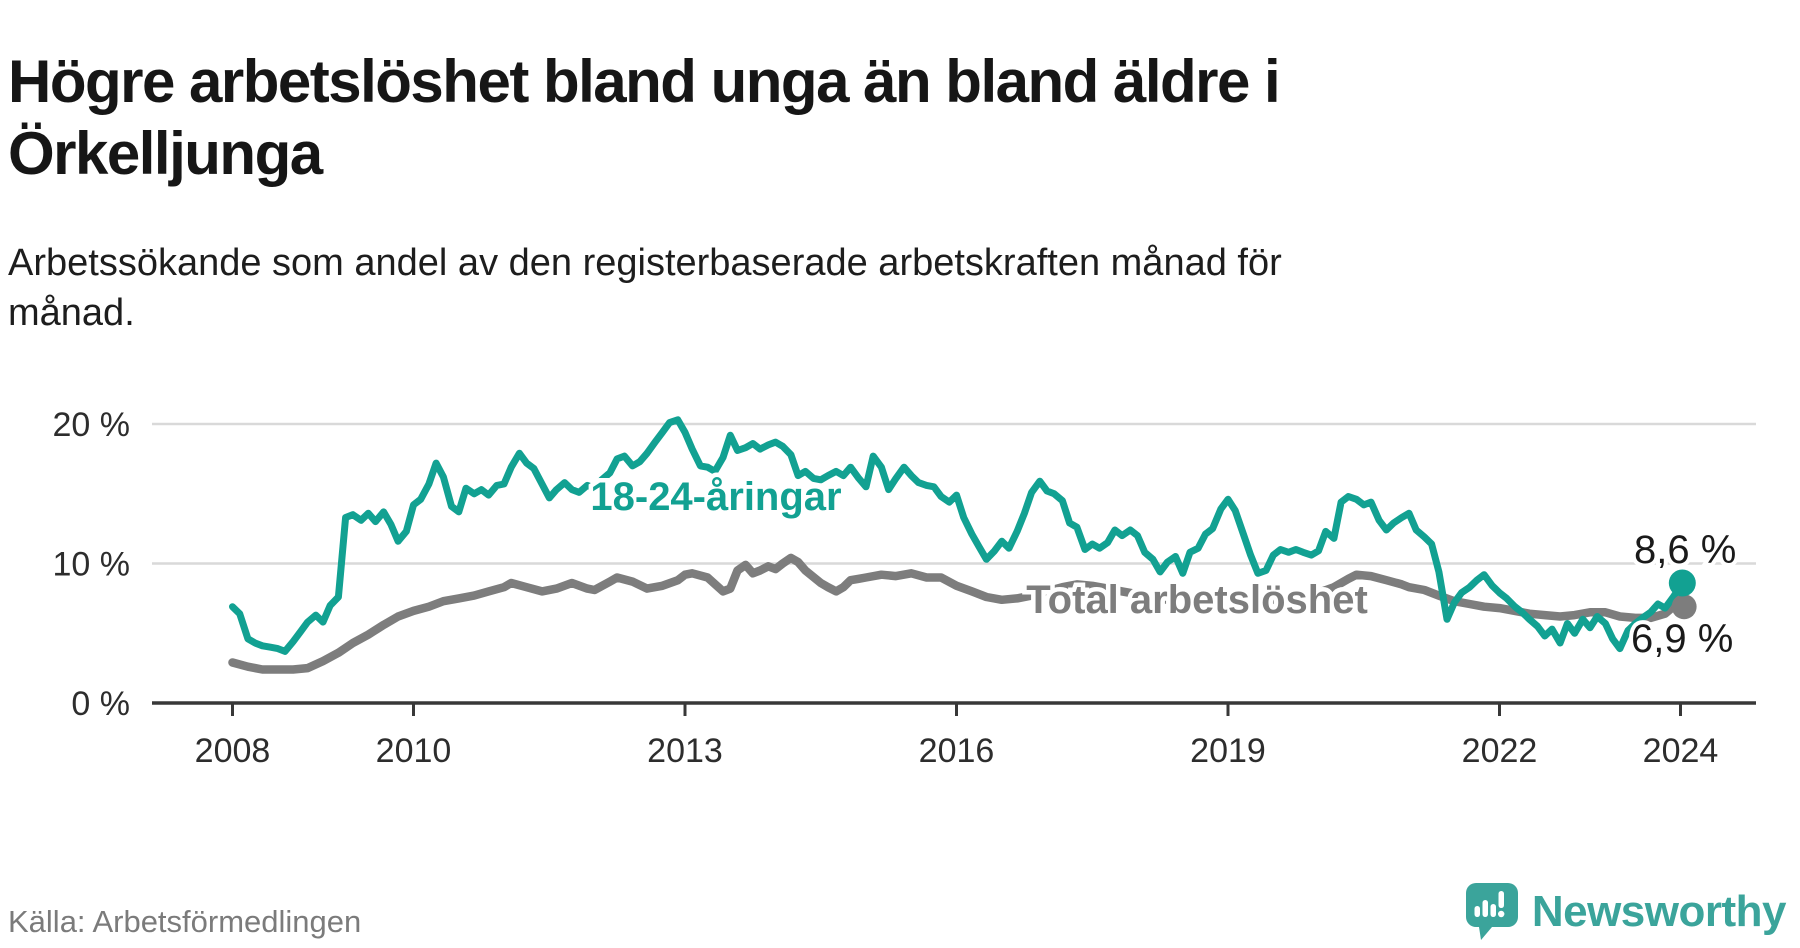 The image size is (1800, 948). I want to click on newsworthy-speech-bubble-chart-icon, so click(1491, 911).